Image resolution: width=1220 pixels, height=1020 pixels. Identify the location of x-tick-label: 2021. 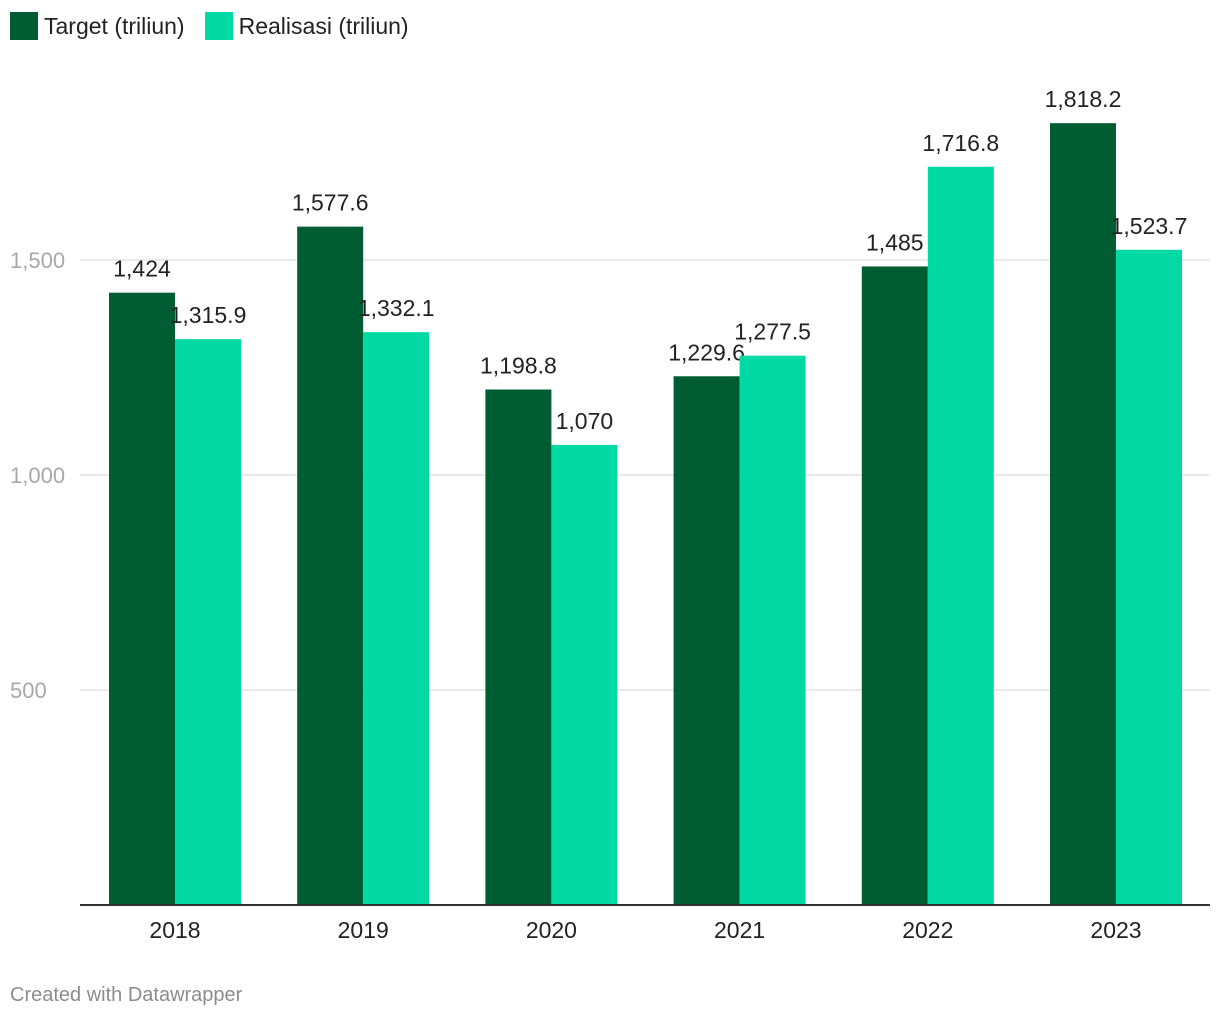
(739, 930).